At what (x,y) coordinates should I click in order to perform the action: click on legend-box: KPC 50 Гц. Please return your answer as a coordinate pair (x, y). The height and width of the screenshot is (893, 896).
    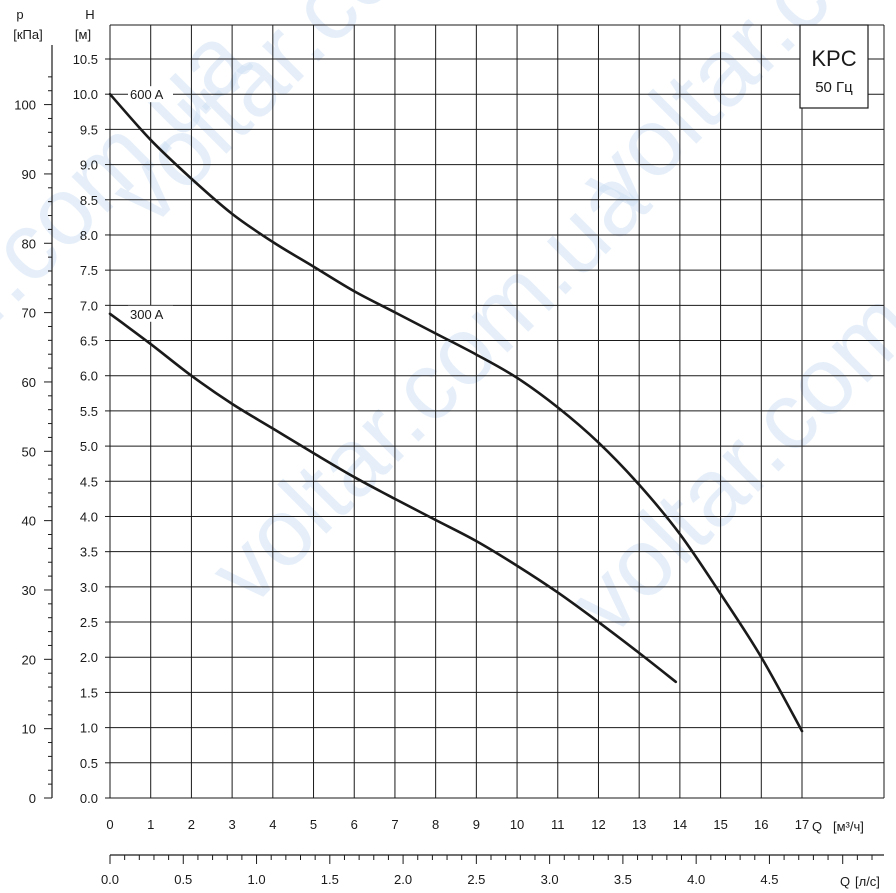
    Looking at the image, I should click on (834, 66).